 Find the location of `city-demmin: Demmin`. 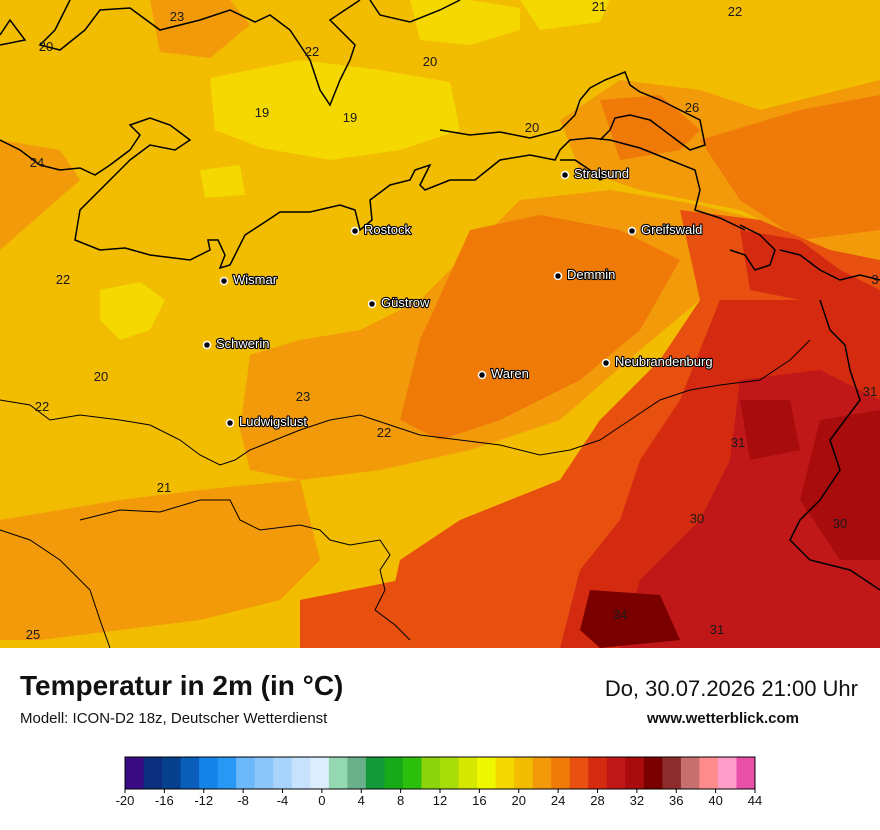

city-demmin: Demmin is located at coordinates (585, 274).